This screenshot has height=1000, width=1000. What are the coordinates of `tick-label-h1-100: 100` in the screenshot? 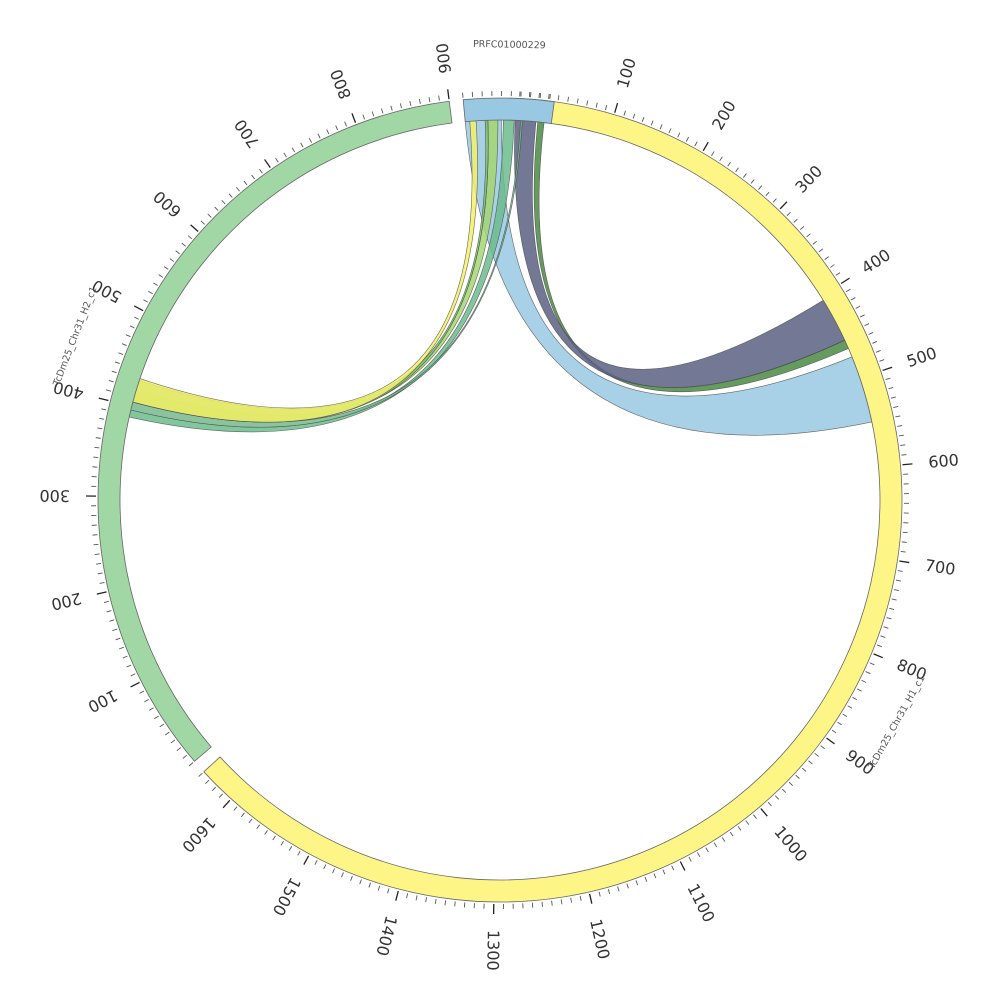 It's located at (626, 73).